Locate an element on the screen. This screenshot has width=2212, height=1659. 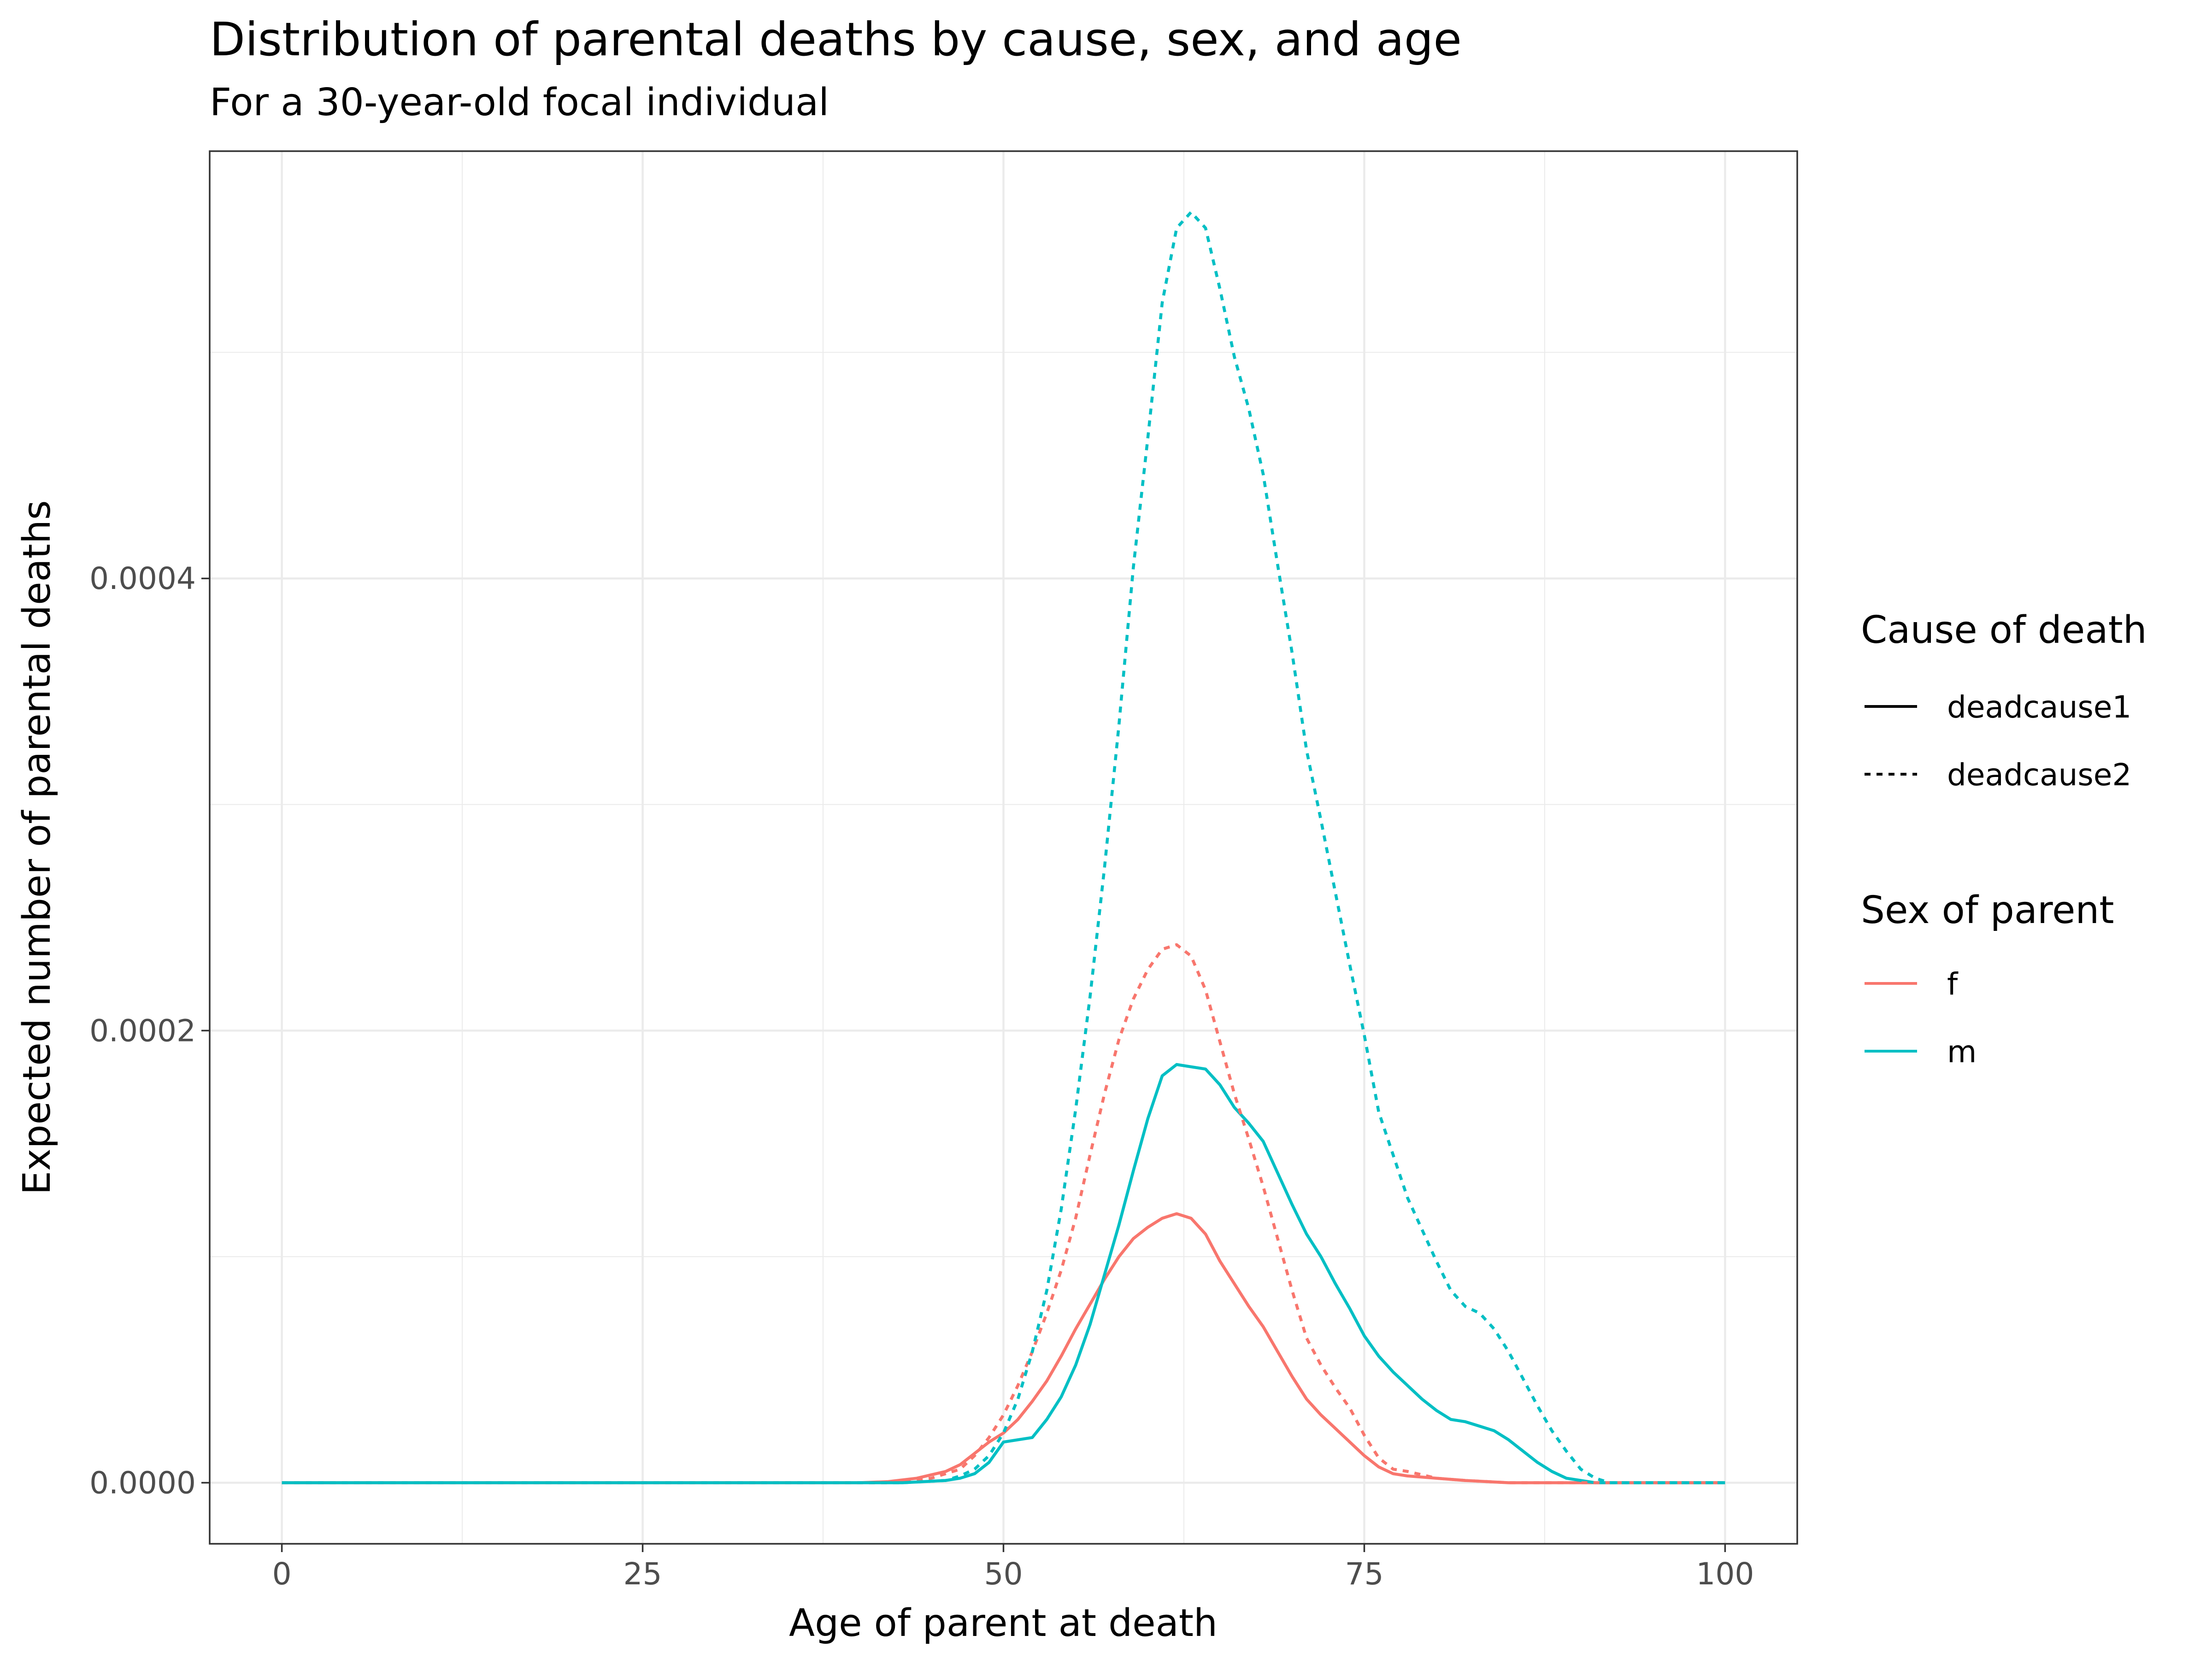
y-axis: 0.0000 0.0002 0.0004 is located at coordinates (149, 1031).